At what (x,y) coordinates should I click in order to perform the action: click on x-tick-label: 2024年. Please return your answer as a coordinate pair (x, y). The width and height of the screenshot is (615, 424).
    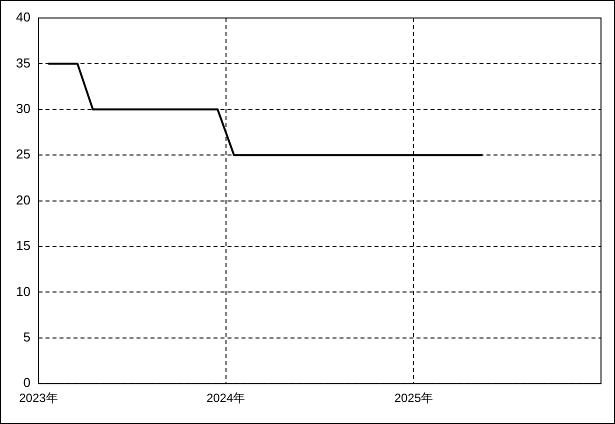
    Looking at the image, I should click on (226, 398).